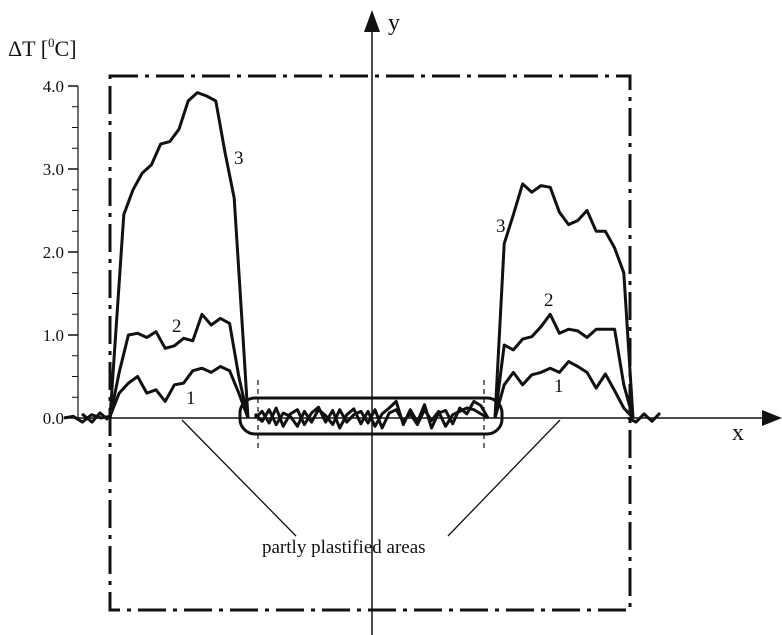 This screenshot has height=635, width=782. I want to click on middle-zone-outline, so click(371, 416).